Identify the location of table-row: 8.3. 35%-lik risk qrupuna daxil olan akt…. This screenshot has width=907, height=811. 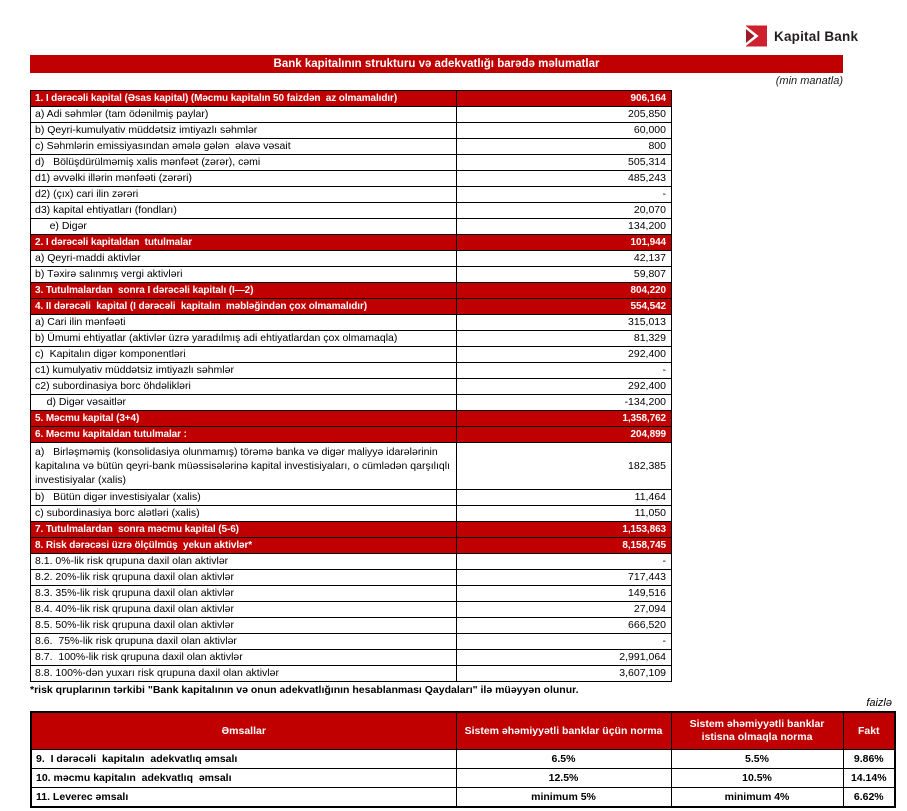
(351, 593).